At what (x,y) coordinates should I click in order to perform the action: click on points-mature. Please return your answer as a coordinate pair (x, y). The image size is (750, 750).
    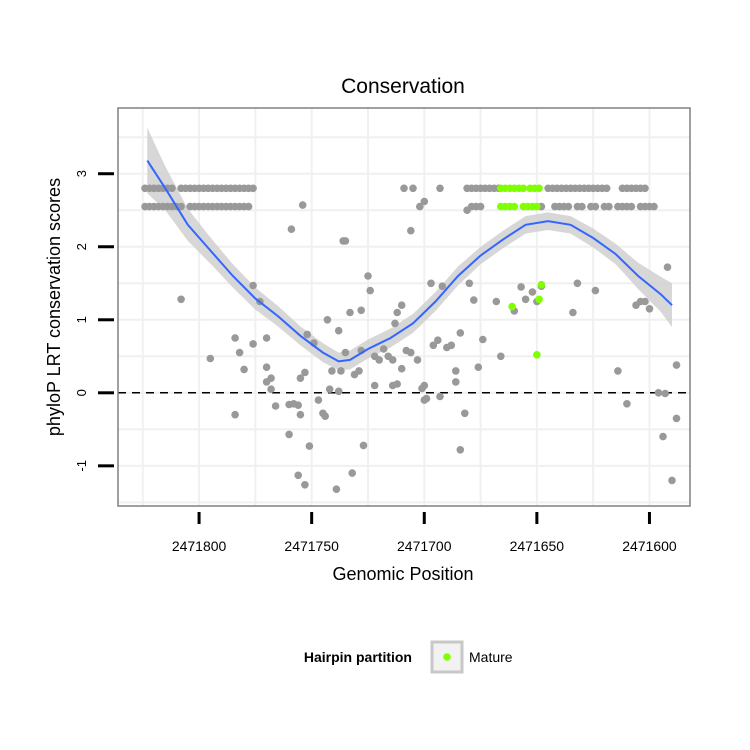
    Looking at the image, I should click on (521, 271).